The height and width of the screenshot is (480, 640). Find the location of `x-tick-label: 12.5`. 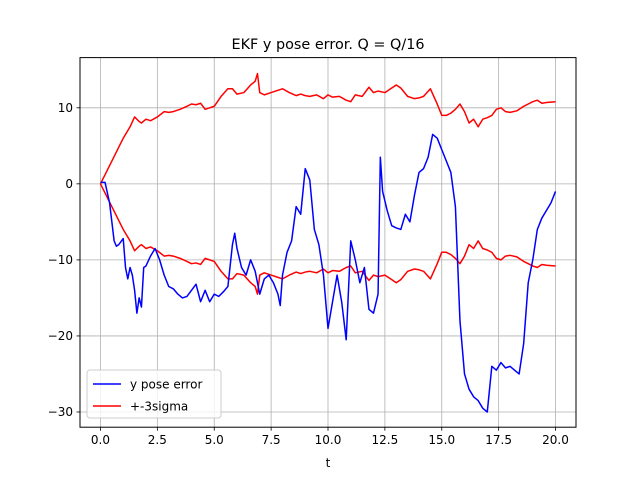

x-tick-label: 12.5 is located at coordinates (385, 440).